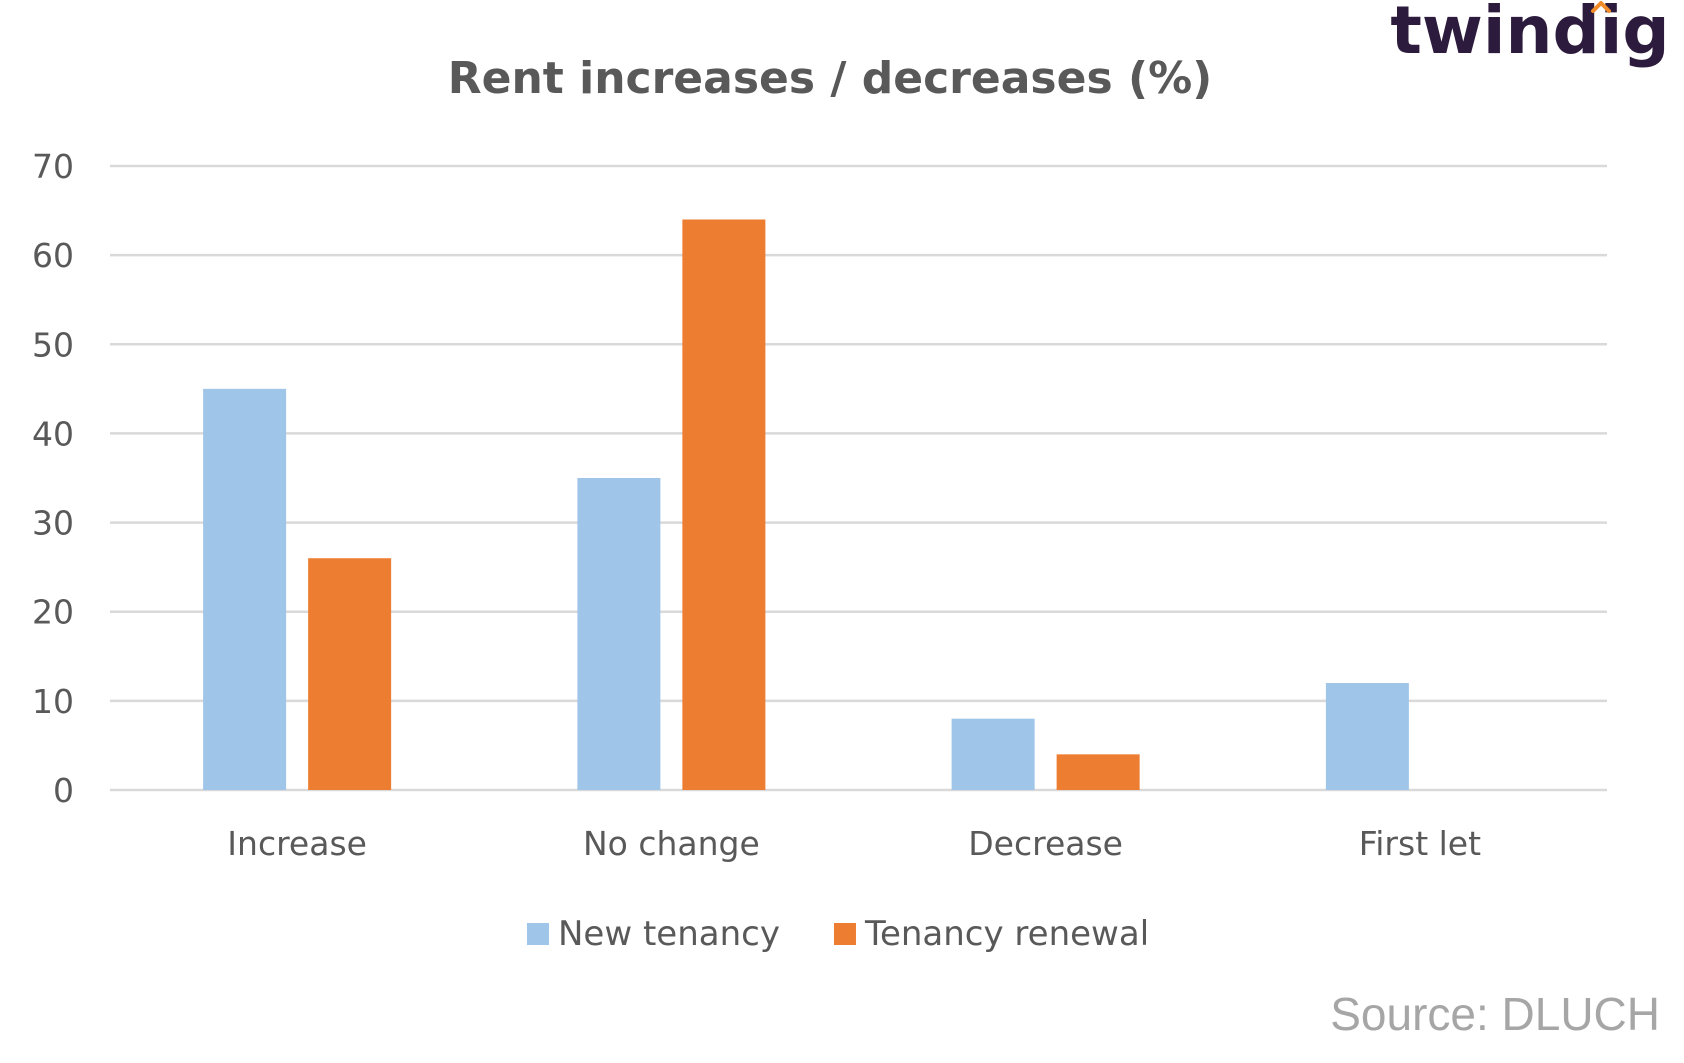 This screenshot has height=1063, width=1684. What do you see at coordinates (53, 612) in the screenshot?
I see `y-tick-label: 20` at bounding box center [53, 612].